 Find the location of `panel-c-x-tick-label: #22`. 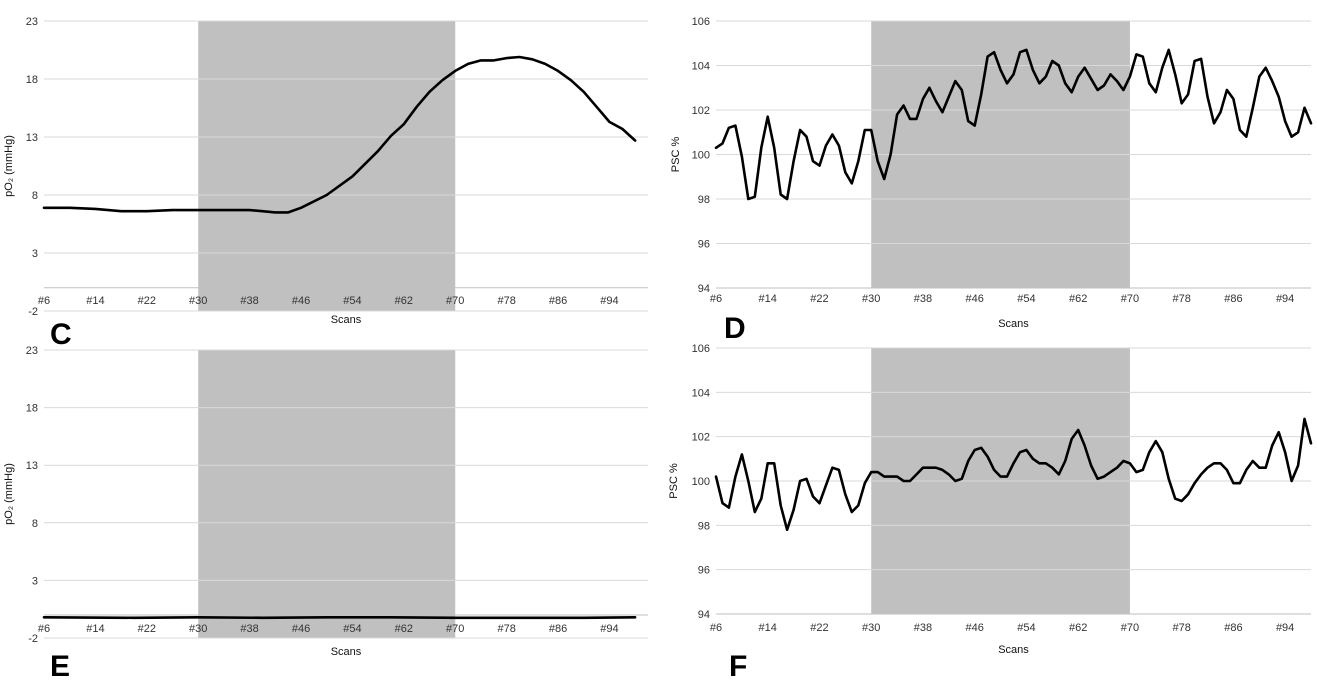

panel-c-x-tick-label: #22 is located at coordinates (147, 301).